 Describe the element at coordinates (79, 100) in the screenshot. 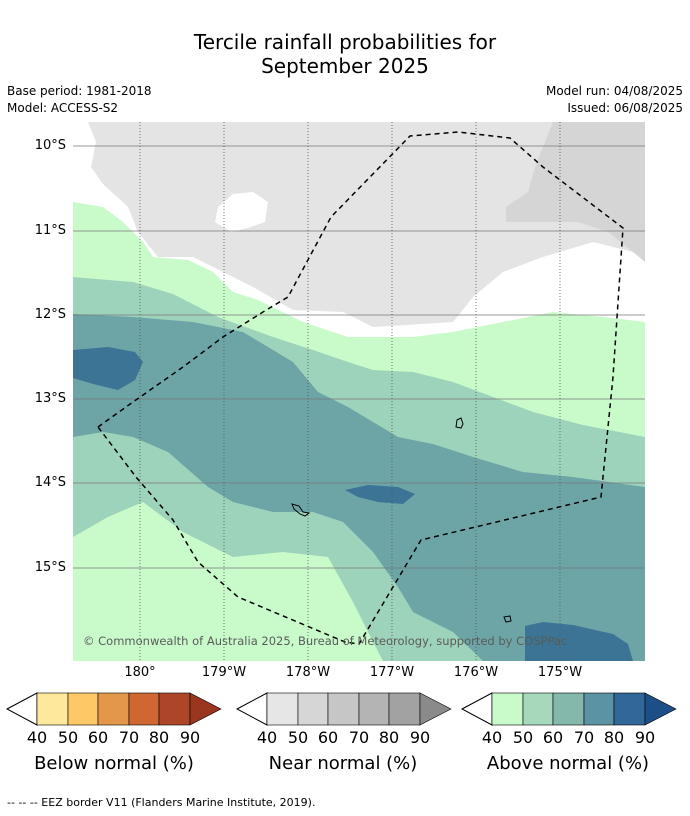

I see `meta-left: Base period: 1981-2018 Model: ACCESS-S2` at that location.